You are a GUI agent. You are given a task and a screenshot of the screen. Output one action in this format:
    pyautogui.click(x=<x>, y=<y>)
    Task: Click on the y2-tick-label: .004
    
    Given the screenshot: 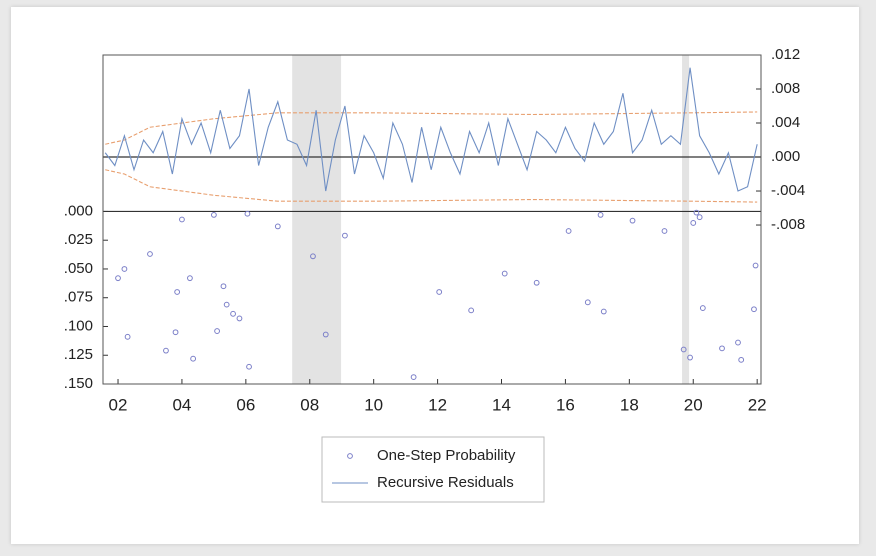 What is the action you would take?
    pyautogui.click(x=785, y=122)
    